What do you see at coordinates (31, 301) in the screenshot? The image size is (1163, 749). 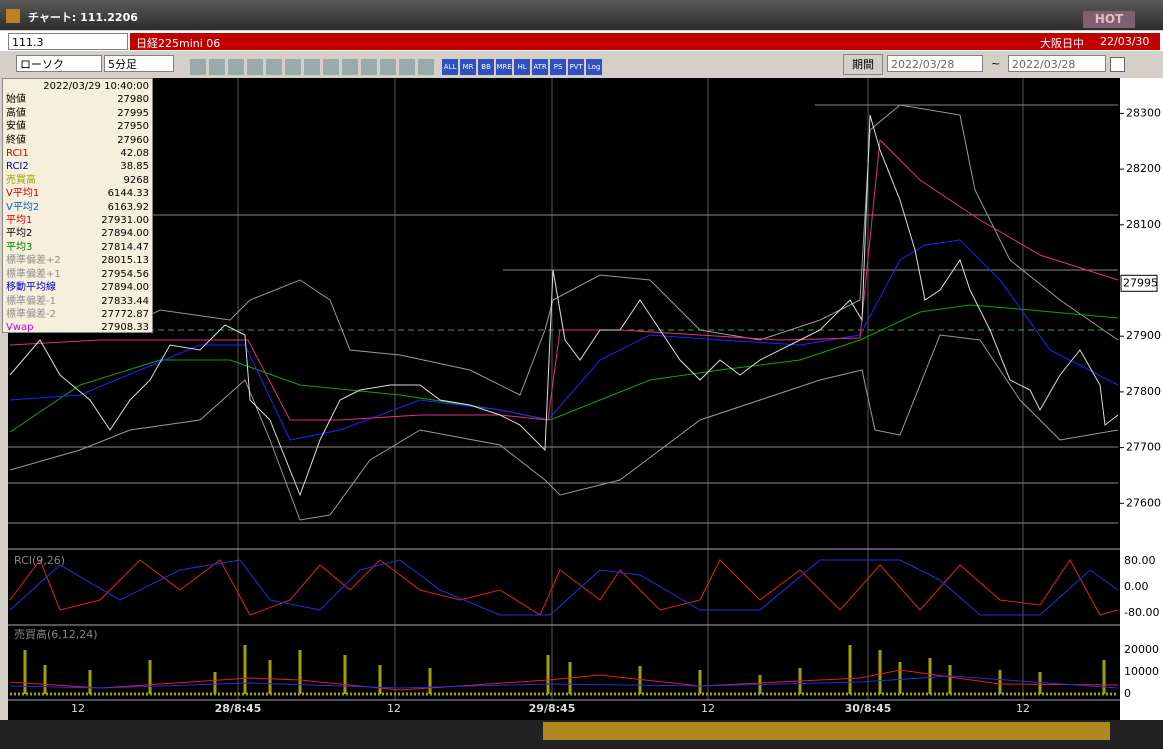 I see `info-label: 標準偏差-1` at bounding box center [31, 301].